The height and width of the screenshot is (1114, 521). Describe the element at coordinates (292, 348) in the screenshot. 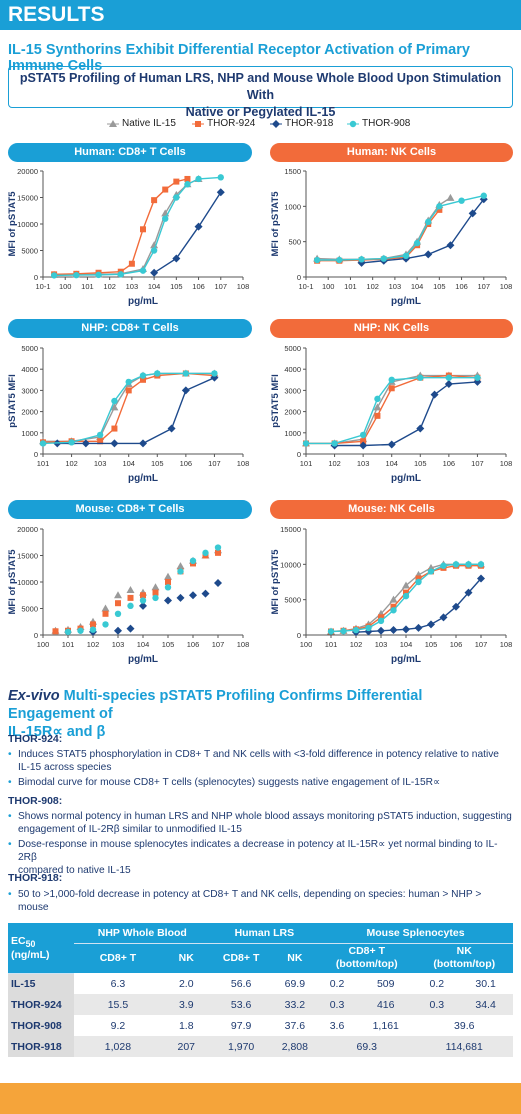

I see `y-tick-label: 5000` at that location.